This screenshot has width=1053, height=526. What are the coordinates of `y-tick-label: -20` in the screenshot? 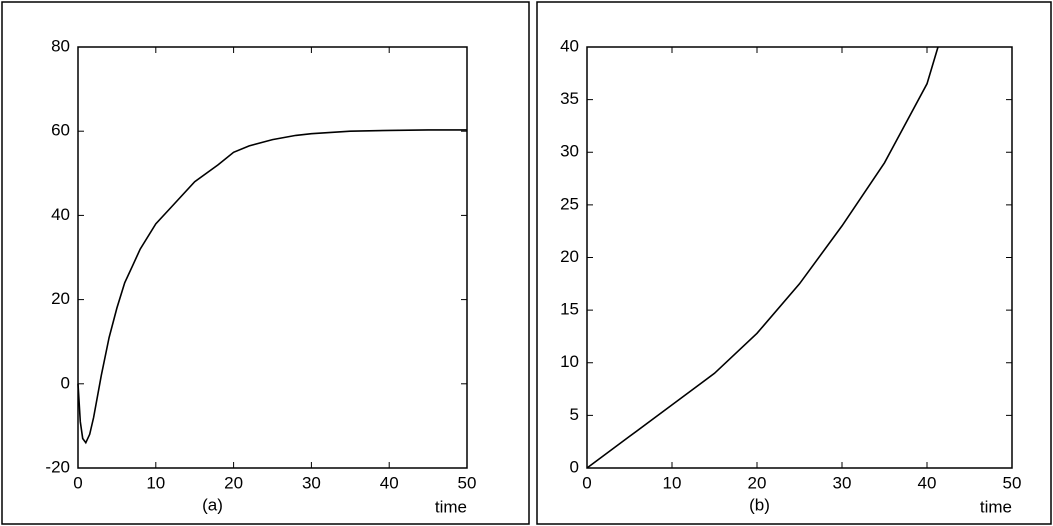 It's located at (57, 466).